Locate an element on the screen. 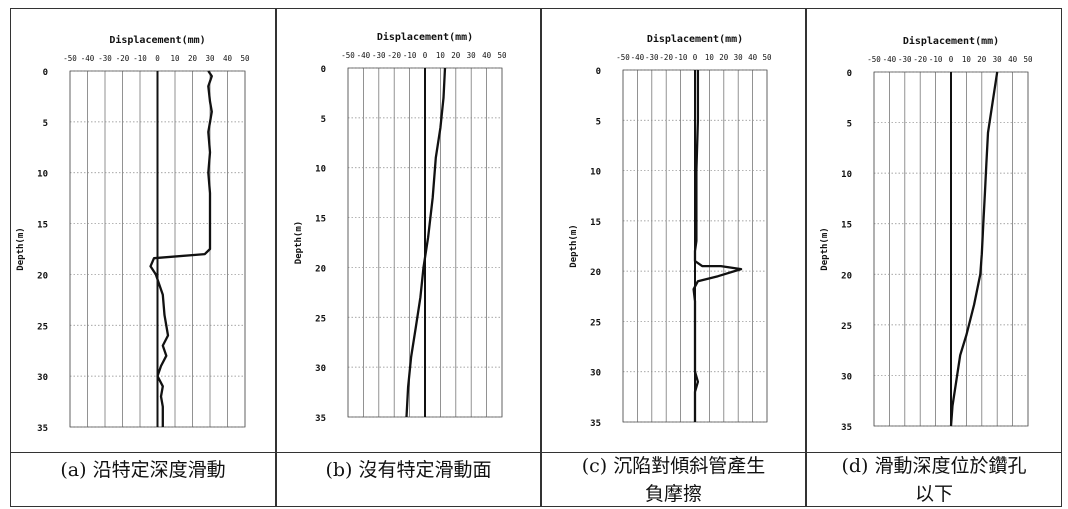  caption-line: (b) 沒有特定滑動面 is located at coordinates (408, 470).